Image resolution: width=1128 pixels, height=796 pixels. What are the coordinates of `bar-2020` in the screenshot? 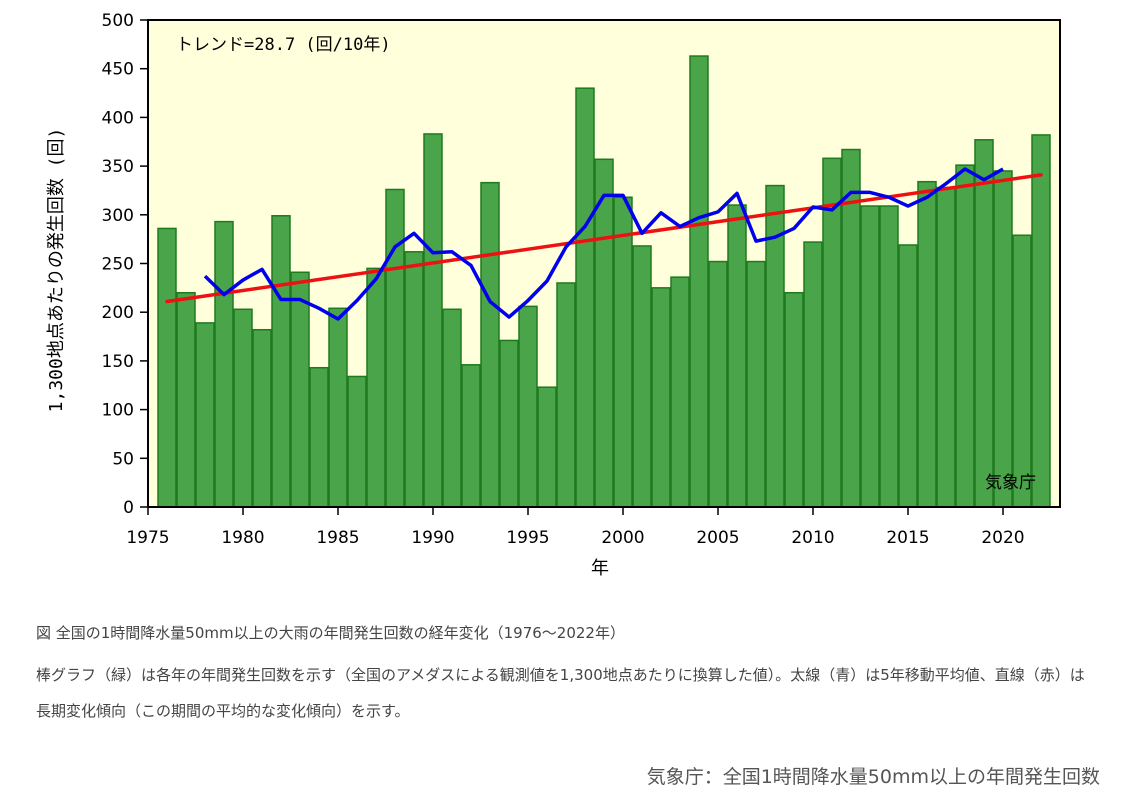 It's located at (1003, 339).